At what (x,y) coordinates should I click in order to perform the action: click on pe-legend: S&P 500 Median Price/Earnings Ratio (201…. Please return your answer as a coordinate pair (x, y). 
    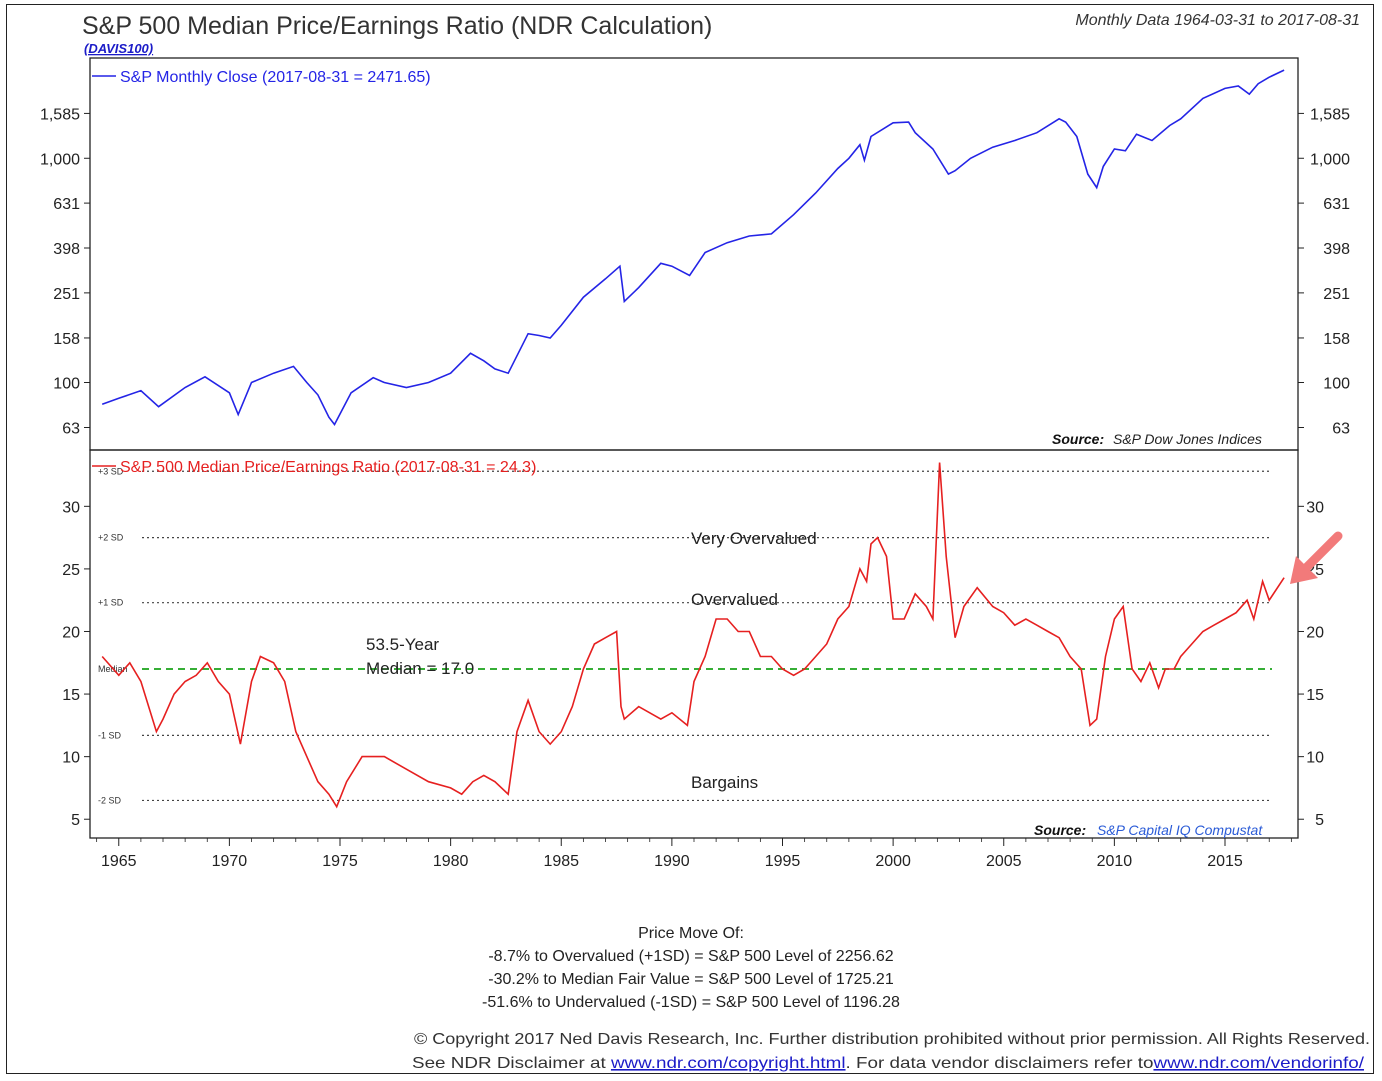
    Looking at the image, I should click on (328, 467).